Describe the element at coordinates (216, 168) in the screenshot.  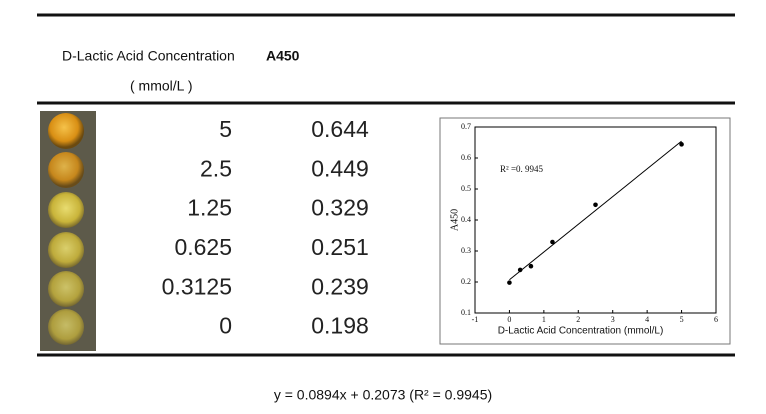
I see `concentration-cell: 2.5` at that location.